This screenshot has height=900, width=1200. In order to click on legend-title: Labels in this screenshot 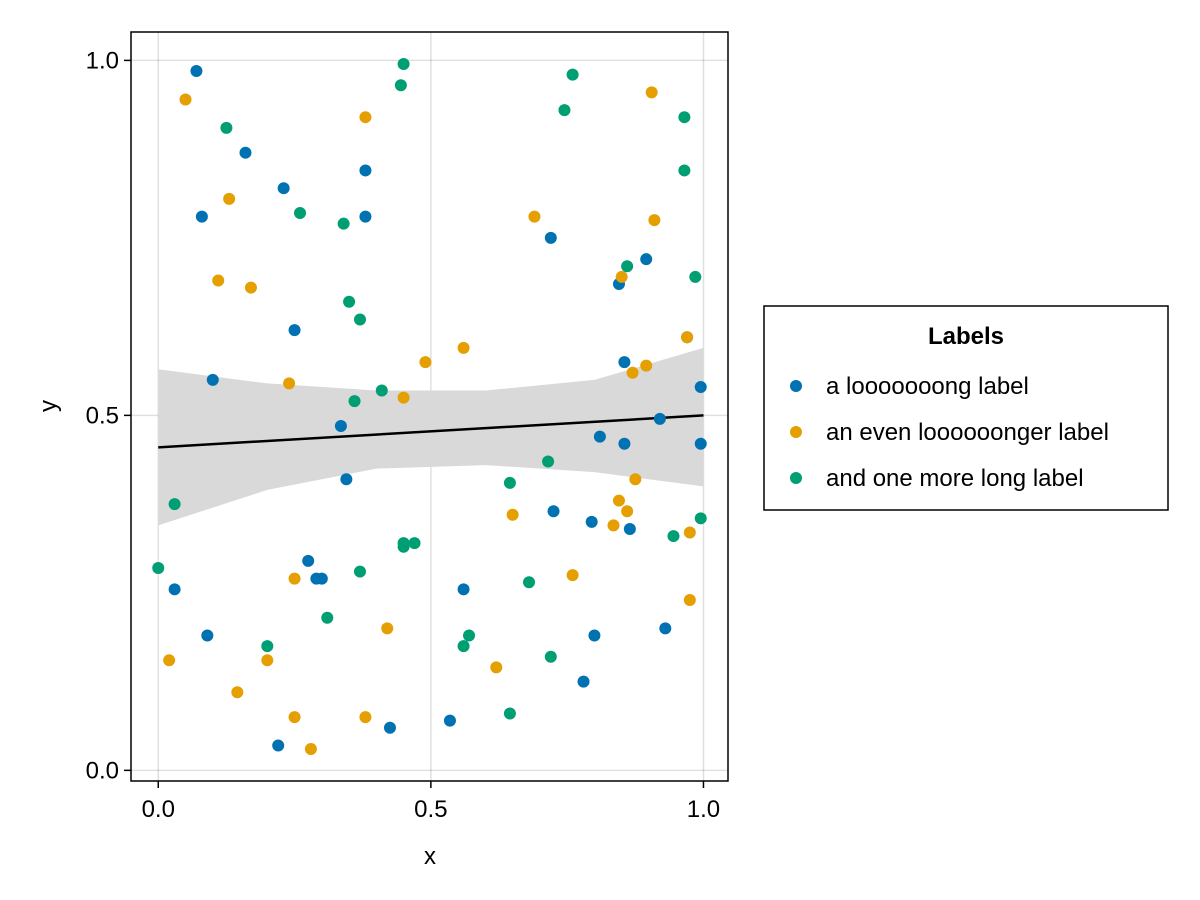, I will do `click(966, 336)`.